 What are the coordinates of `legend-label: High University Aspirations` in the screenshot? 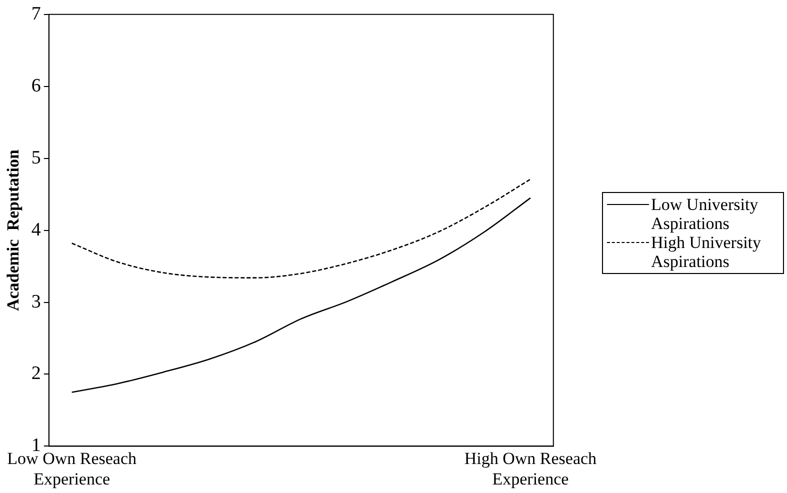 It's located at (706, 252).